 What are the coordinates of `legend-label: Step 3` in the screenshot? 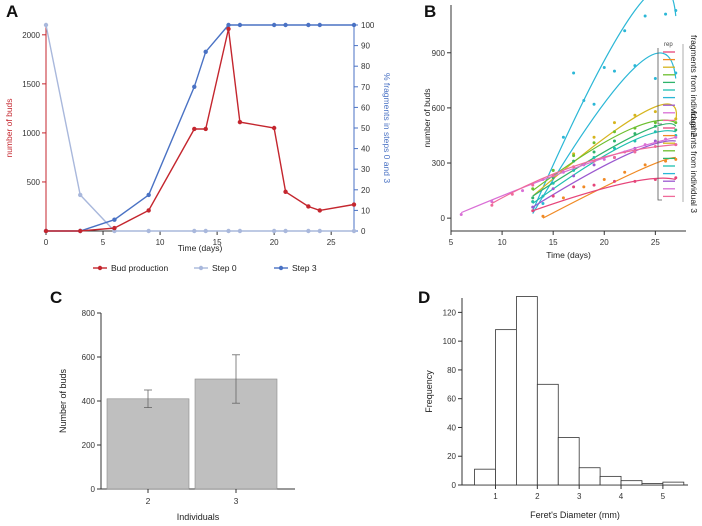 It's located at (304, 268).